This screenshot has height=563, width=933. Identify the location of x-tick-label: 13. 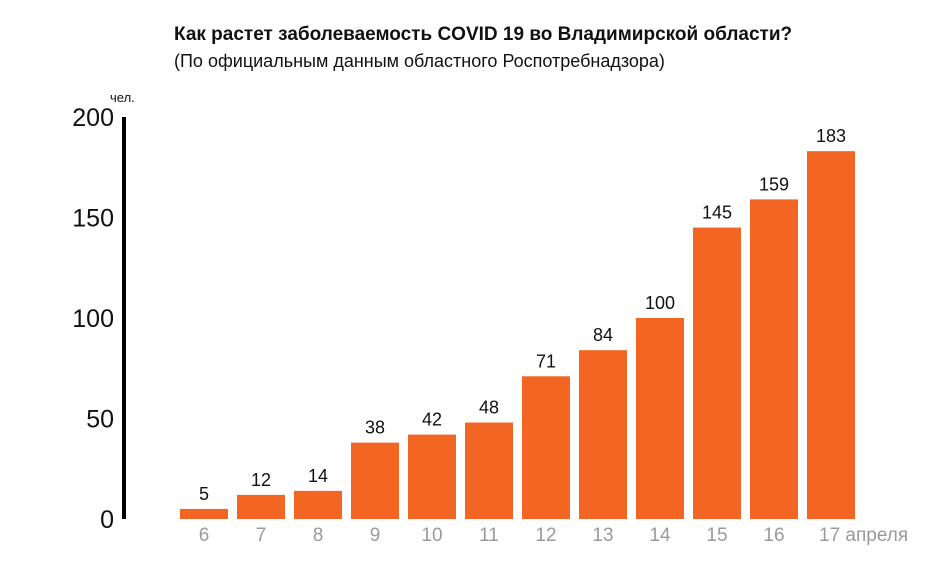
(602, 535).